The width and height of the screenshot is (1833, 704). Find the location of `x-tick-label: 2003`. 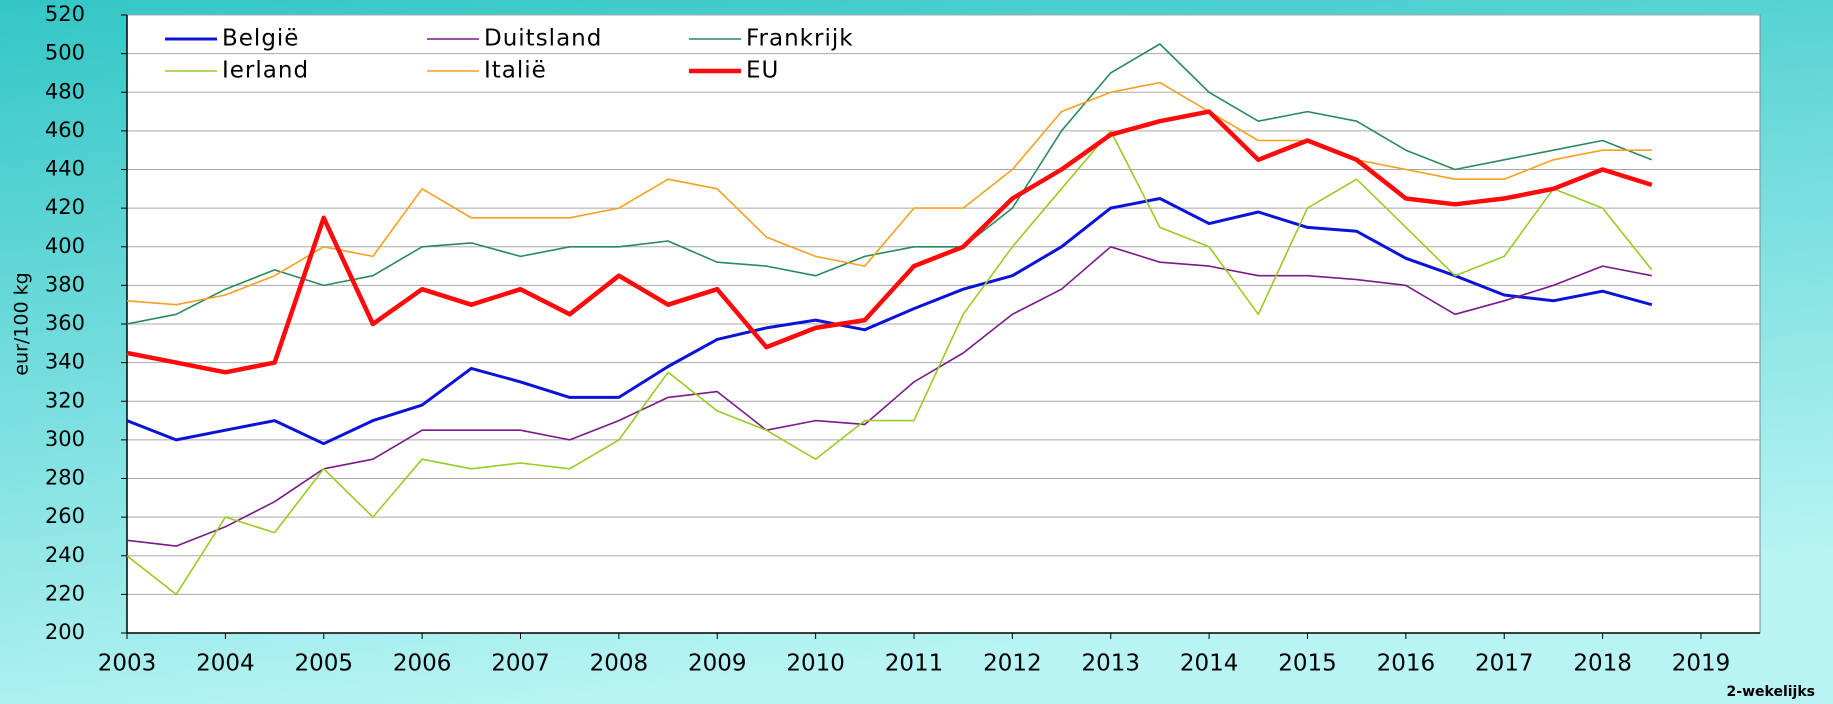

x-tick-label: 2003 is located at coordinates (127, 664).